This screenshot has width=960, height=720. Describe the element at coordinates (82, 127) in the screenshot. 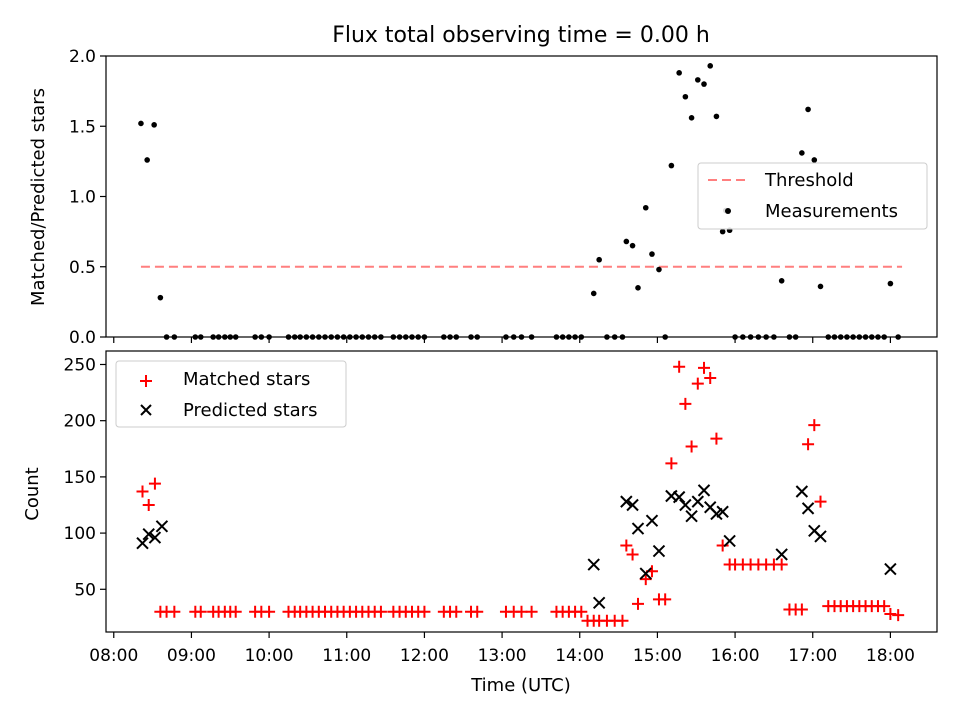

I see `top-y-tick-label: 1.5` at that location.